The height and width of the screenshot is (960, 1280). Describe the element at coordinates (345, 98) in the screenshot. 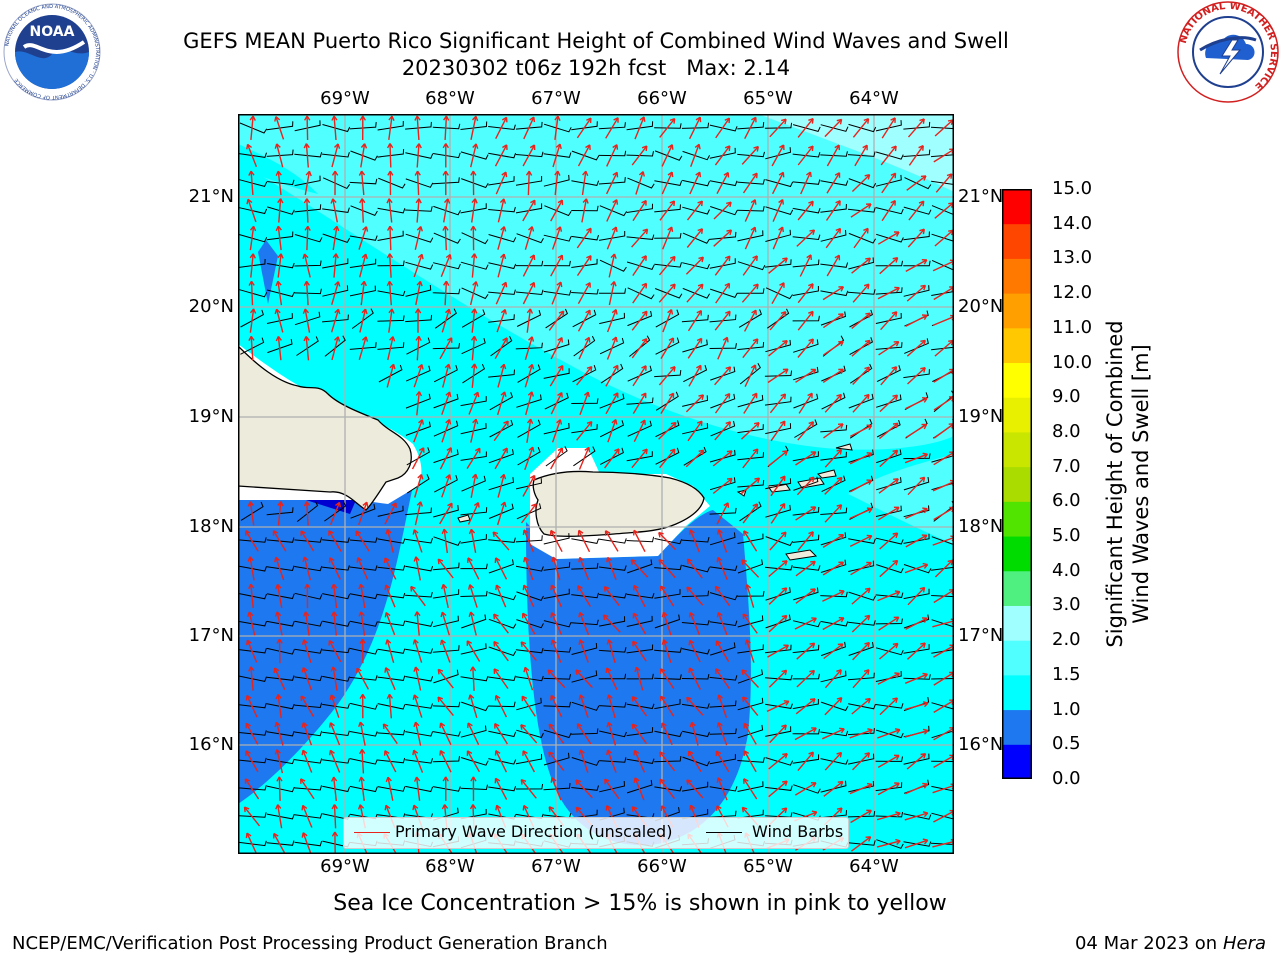

I see `lon-label-top-69w: 69°W` at that location.